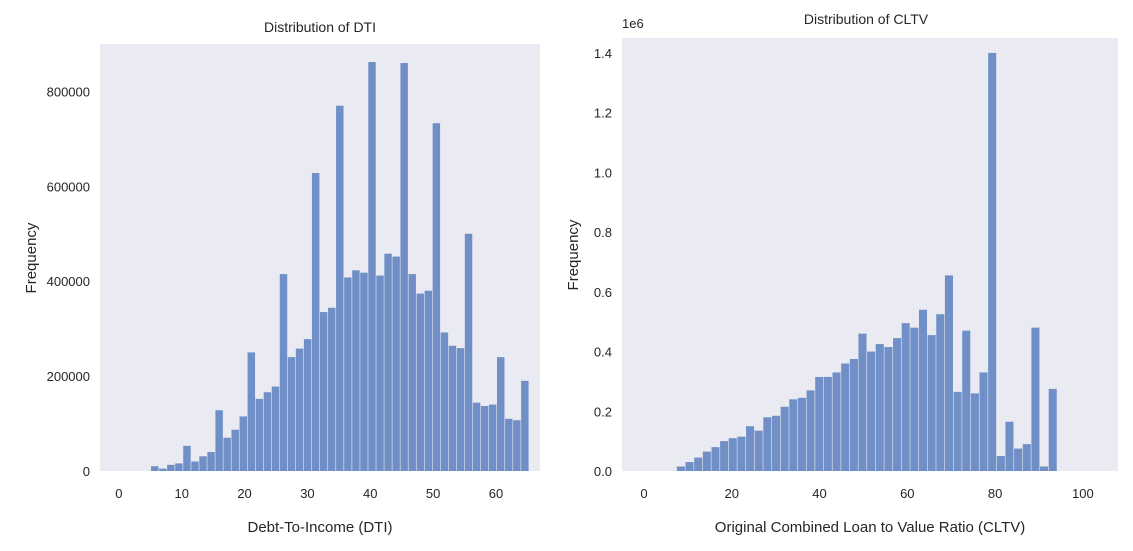  Describe the element at coordinates (995, 493) in the screenshot. I see `cltv-x-tick-label: 80` at that location.